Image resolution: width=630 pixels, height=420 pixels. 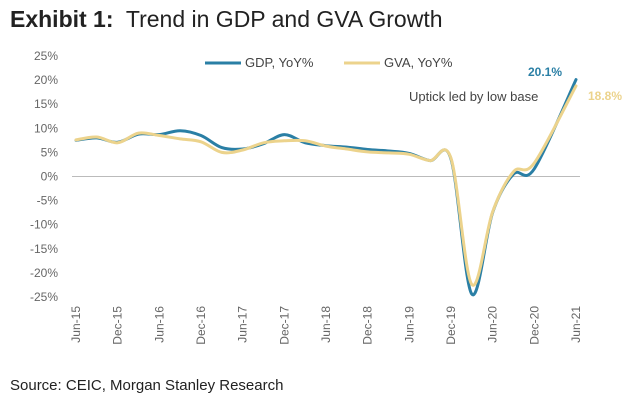 What do you see at coordinates (201, 325) in the screenshot?
I see `x-tick-label: Dec-16` at bounding box center [201, 325].